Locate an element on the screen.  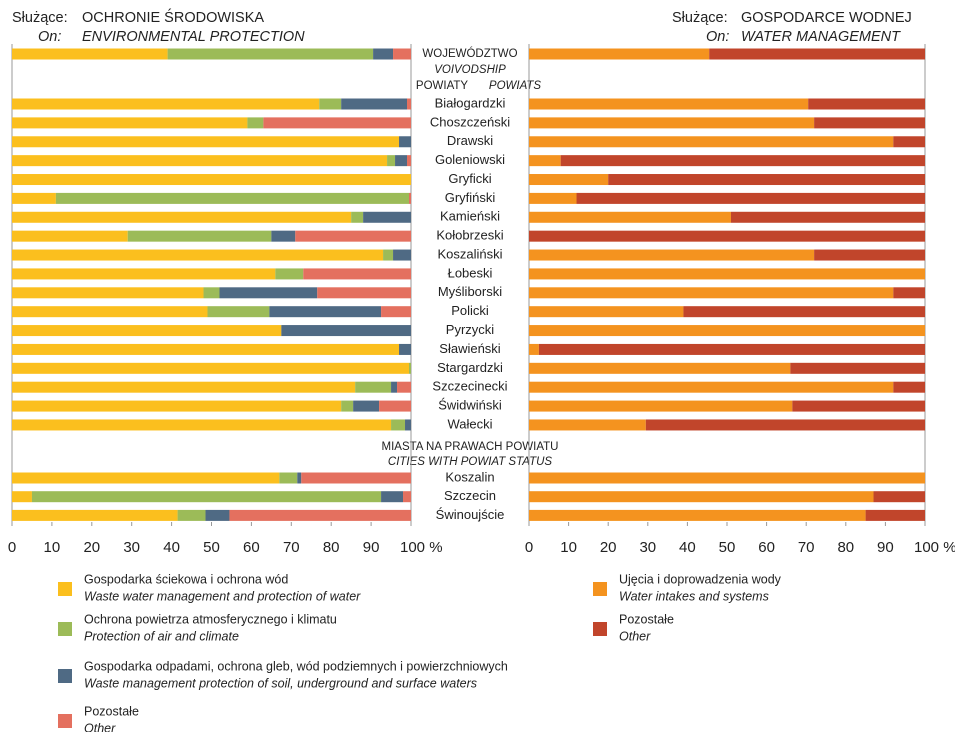
x-tick-label: 90 is located at coordinates (885, 547).